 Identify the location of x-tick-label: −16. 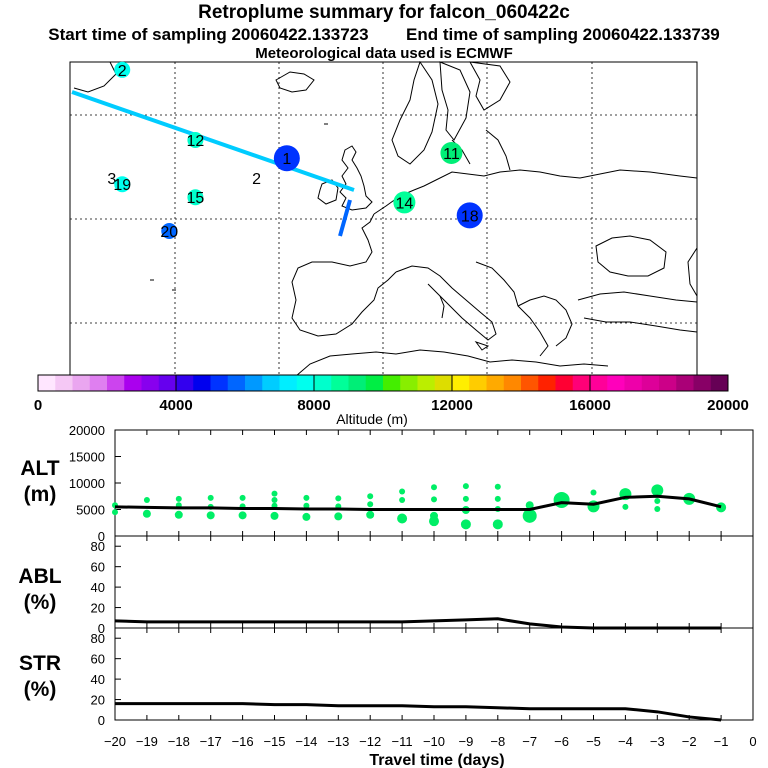
(243, 741).